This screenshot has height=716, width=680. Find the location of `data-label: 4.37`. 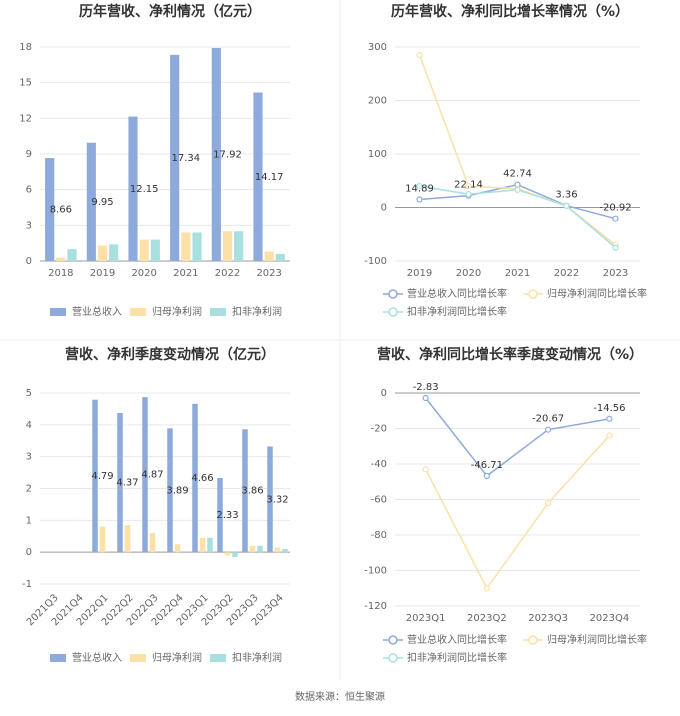

data-label: 4.37 is located at coordinates (127, 483).